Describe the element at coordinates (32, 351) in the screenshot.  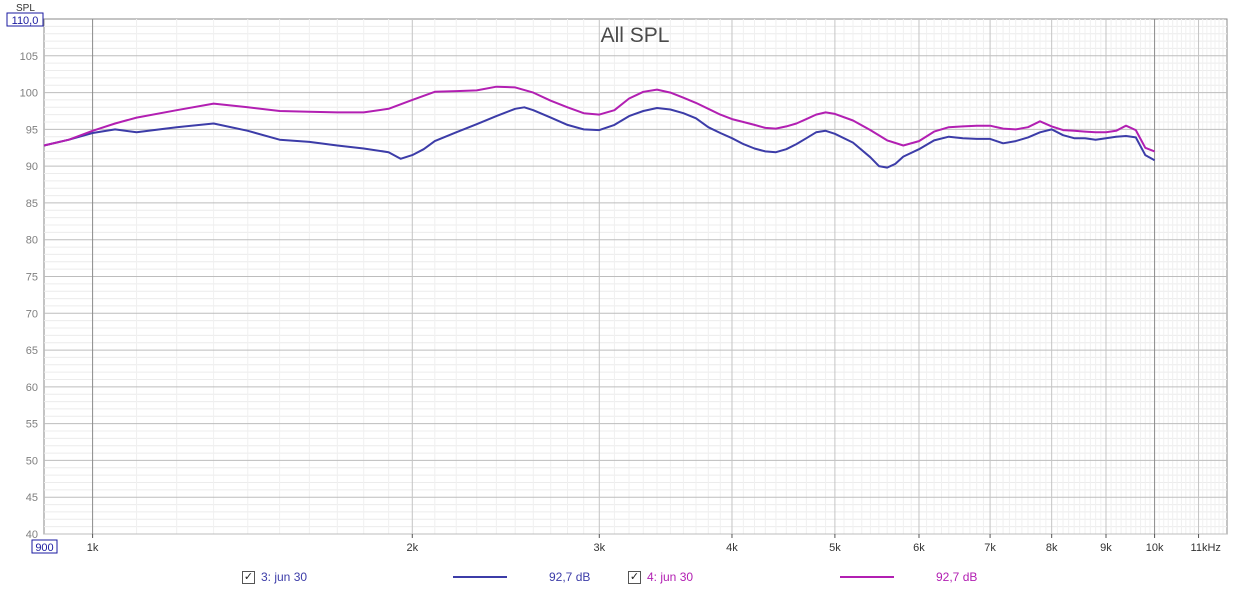
I see `y-tick-label: 65` at that location.